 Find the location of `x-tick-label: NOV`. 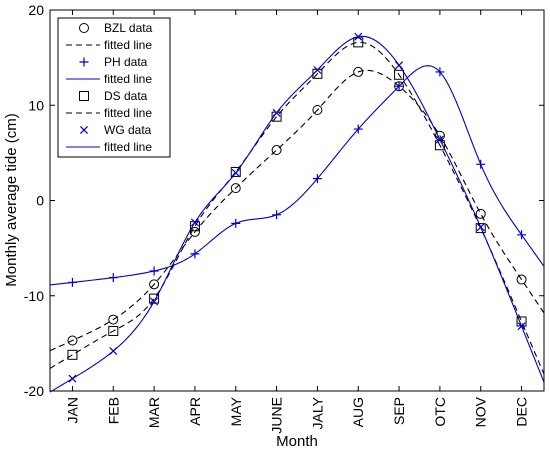

x-tick-label: NOV is located at coordinates (481, 411).